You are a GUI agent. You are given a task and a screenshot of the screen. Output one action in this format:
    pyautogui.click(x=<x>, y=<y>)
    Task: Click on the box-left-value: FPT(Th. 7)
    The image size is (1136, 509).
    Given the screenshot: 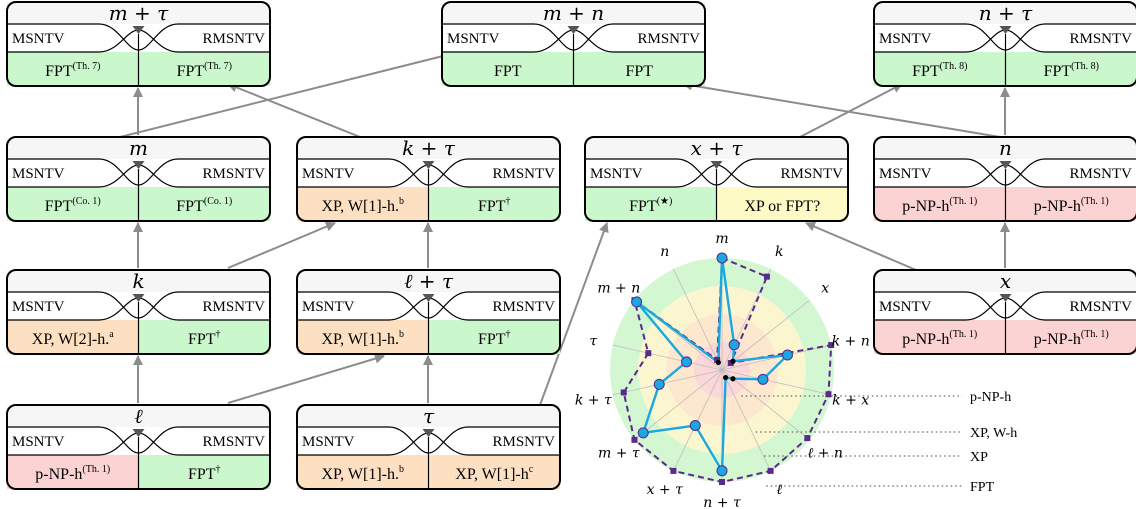 What is the action you would take?
    pyautogui.click(x=72, y=70)
    